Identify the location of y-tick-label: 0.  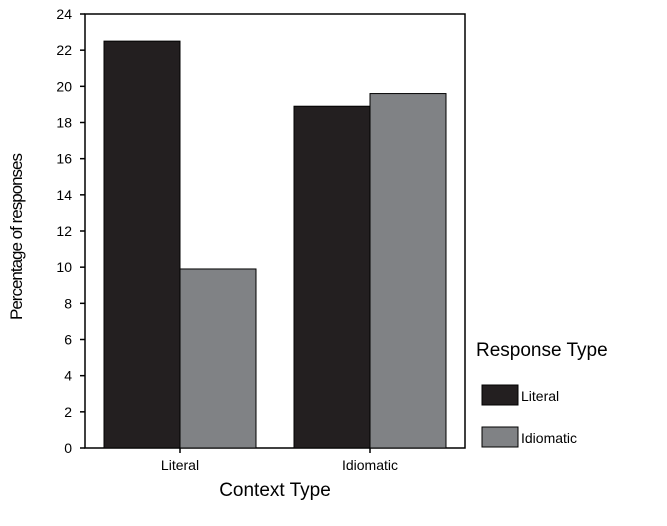
(68, 448).